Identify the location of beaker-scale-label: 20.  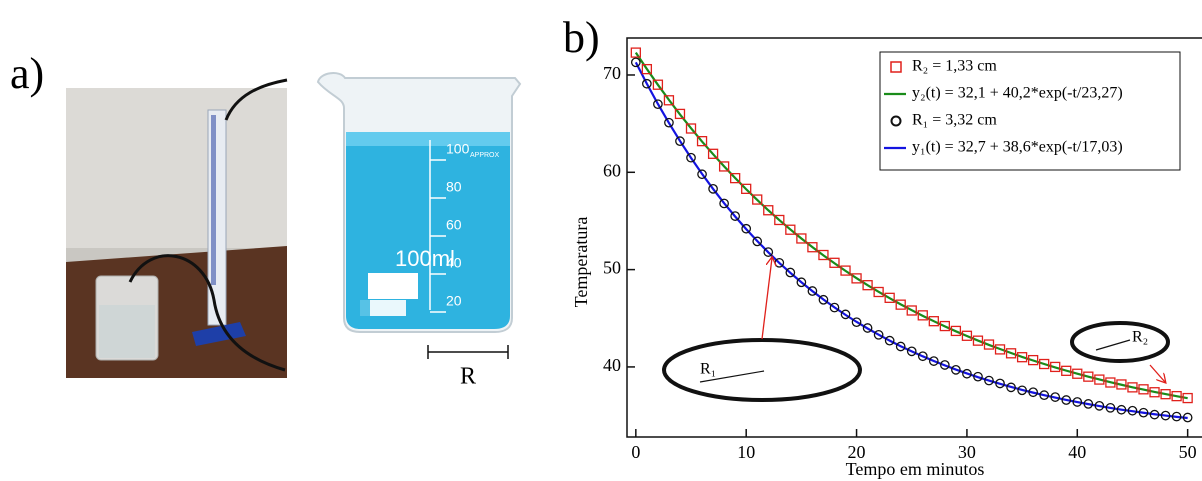
(454, 301).